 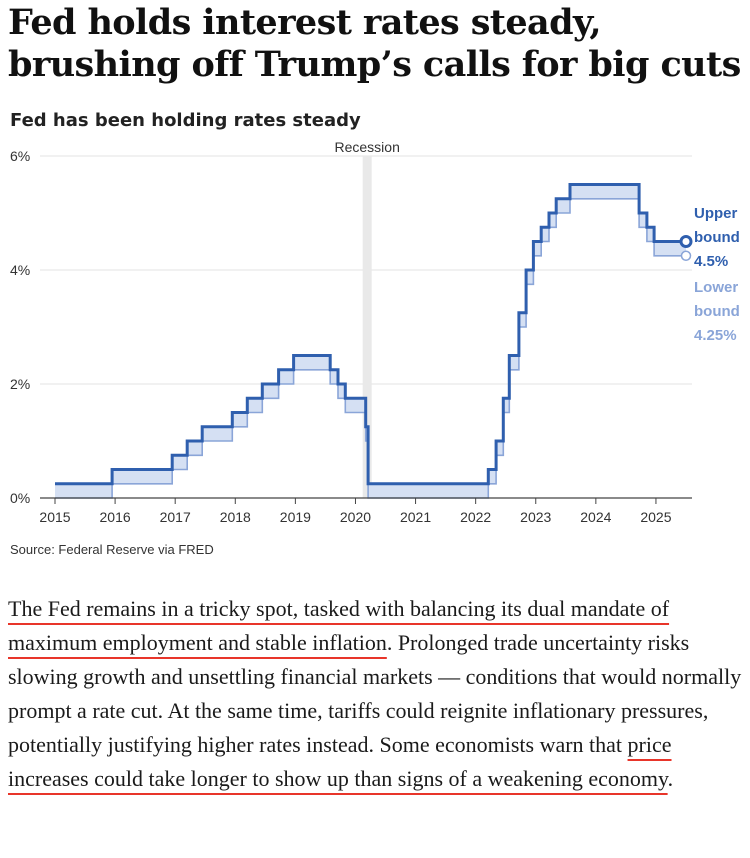 I want to click on y-tick-label: 0%, so click(x=20, y=498).